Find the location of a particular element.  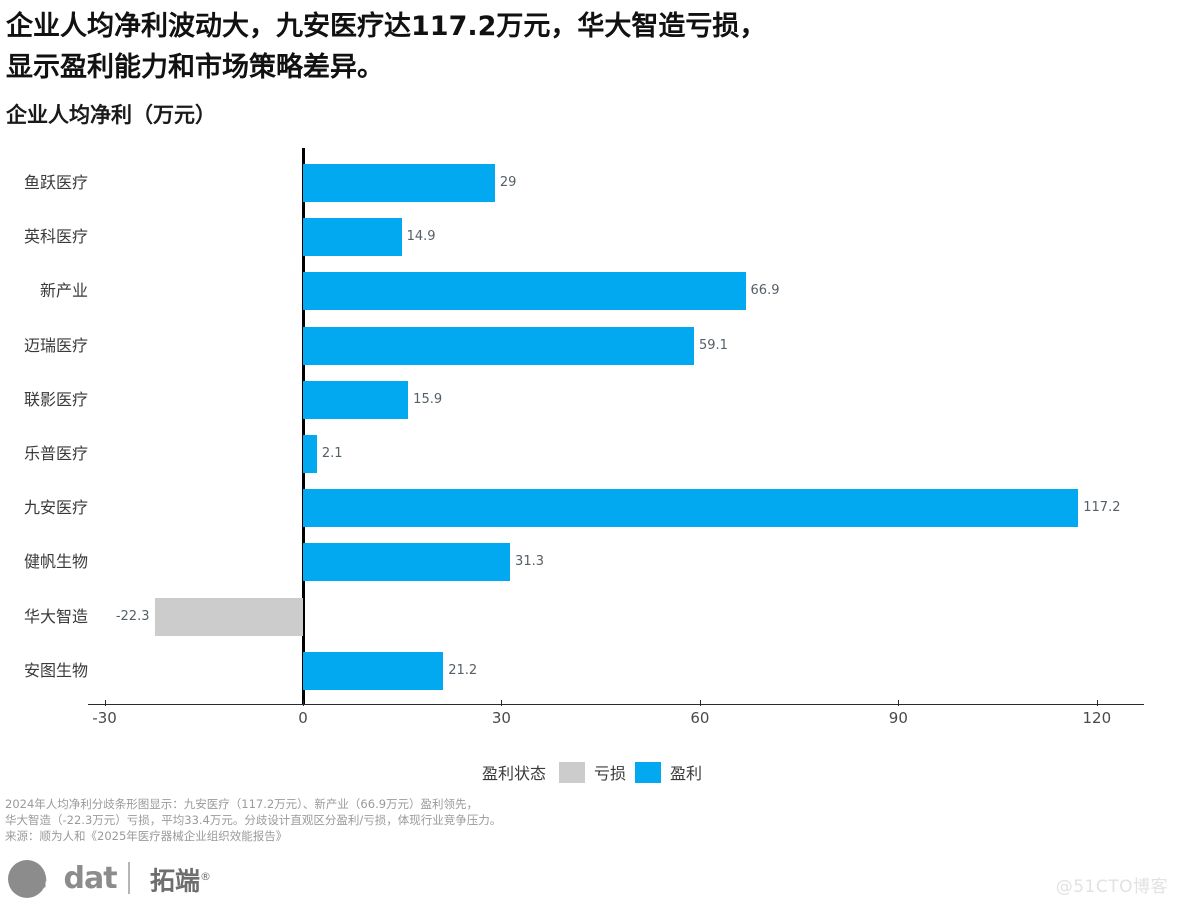

logo-mark: tecdat is located at coordinates (77, 879).